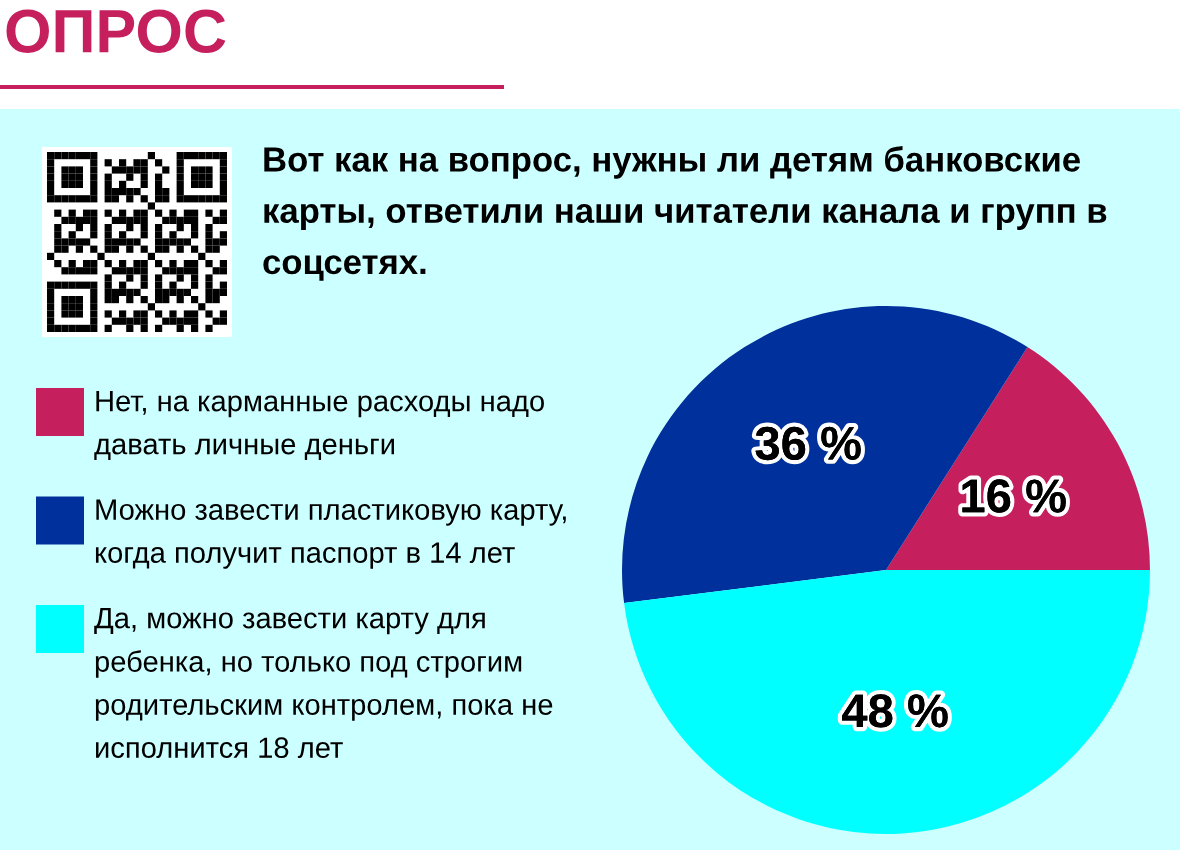 The height and width of the screenshot is (850, 1180). I want to click on chart-title: ОПРОС, so click(116, 31).